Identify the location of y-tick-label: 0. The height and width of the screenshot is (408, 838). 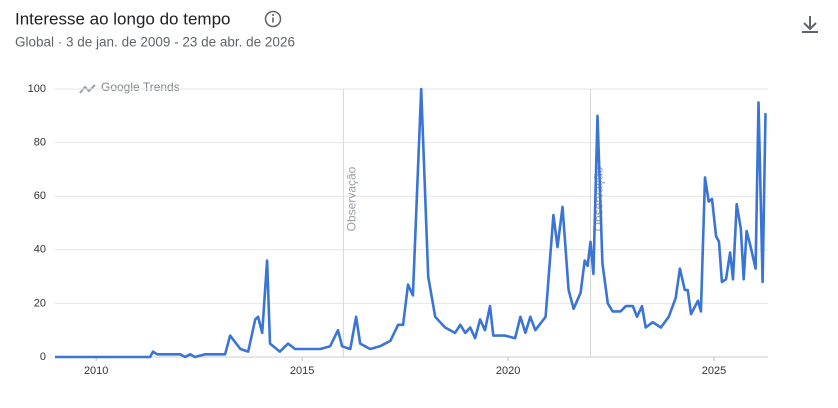
(43, 357).